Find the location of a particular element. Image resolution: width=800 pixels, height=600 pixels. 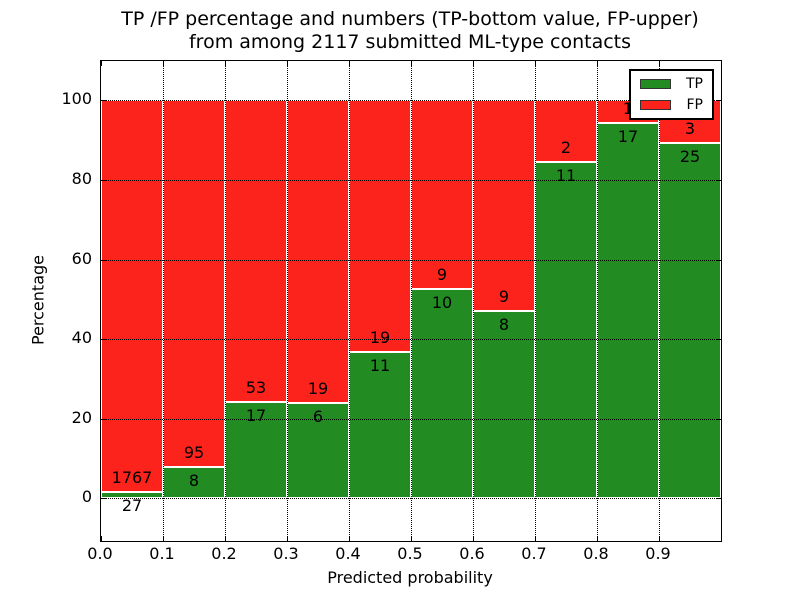

tp-count-label: 25 is located at coordinates (690, 157).